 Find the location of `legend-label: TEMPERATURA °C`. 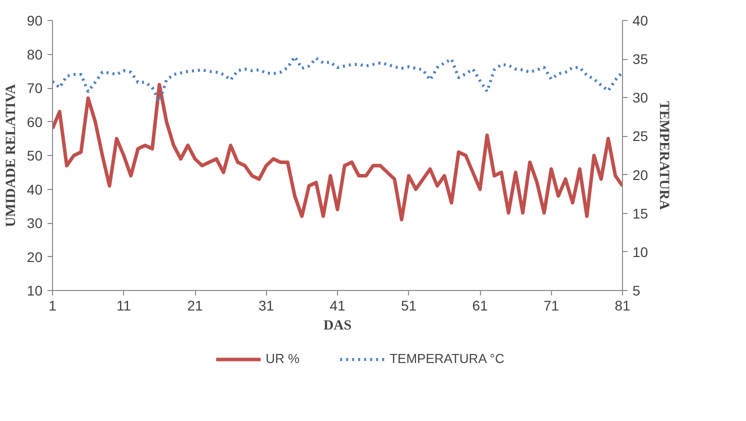

legend-label: TEMPERATURA °C is located at coordinates (447, 358).